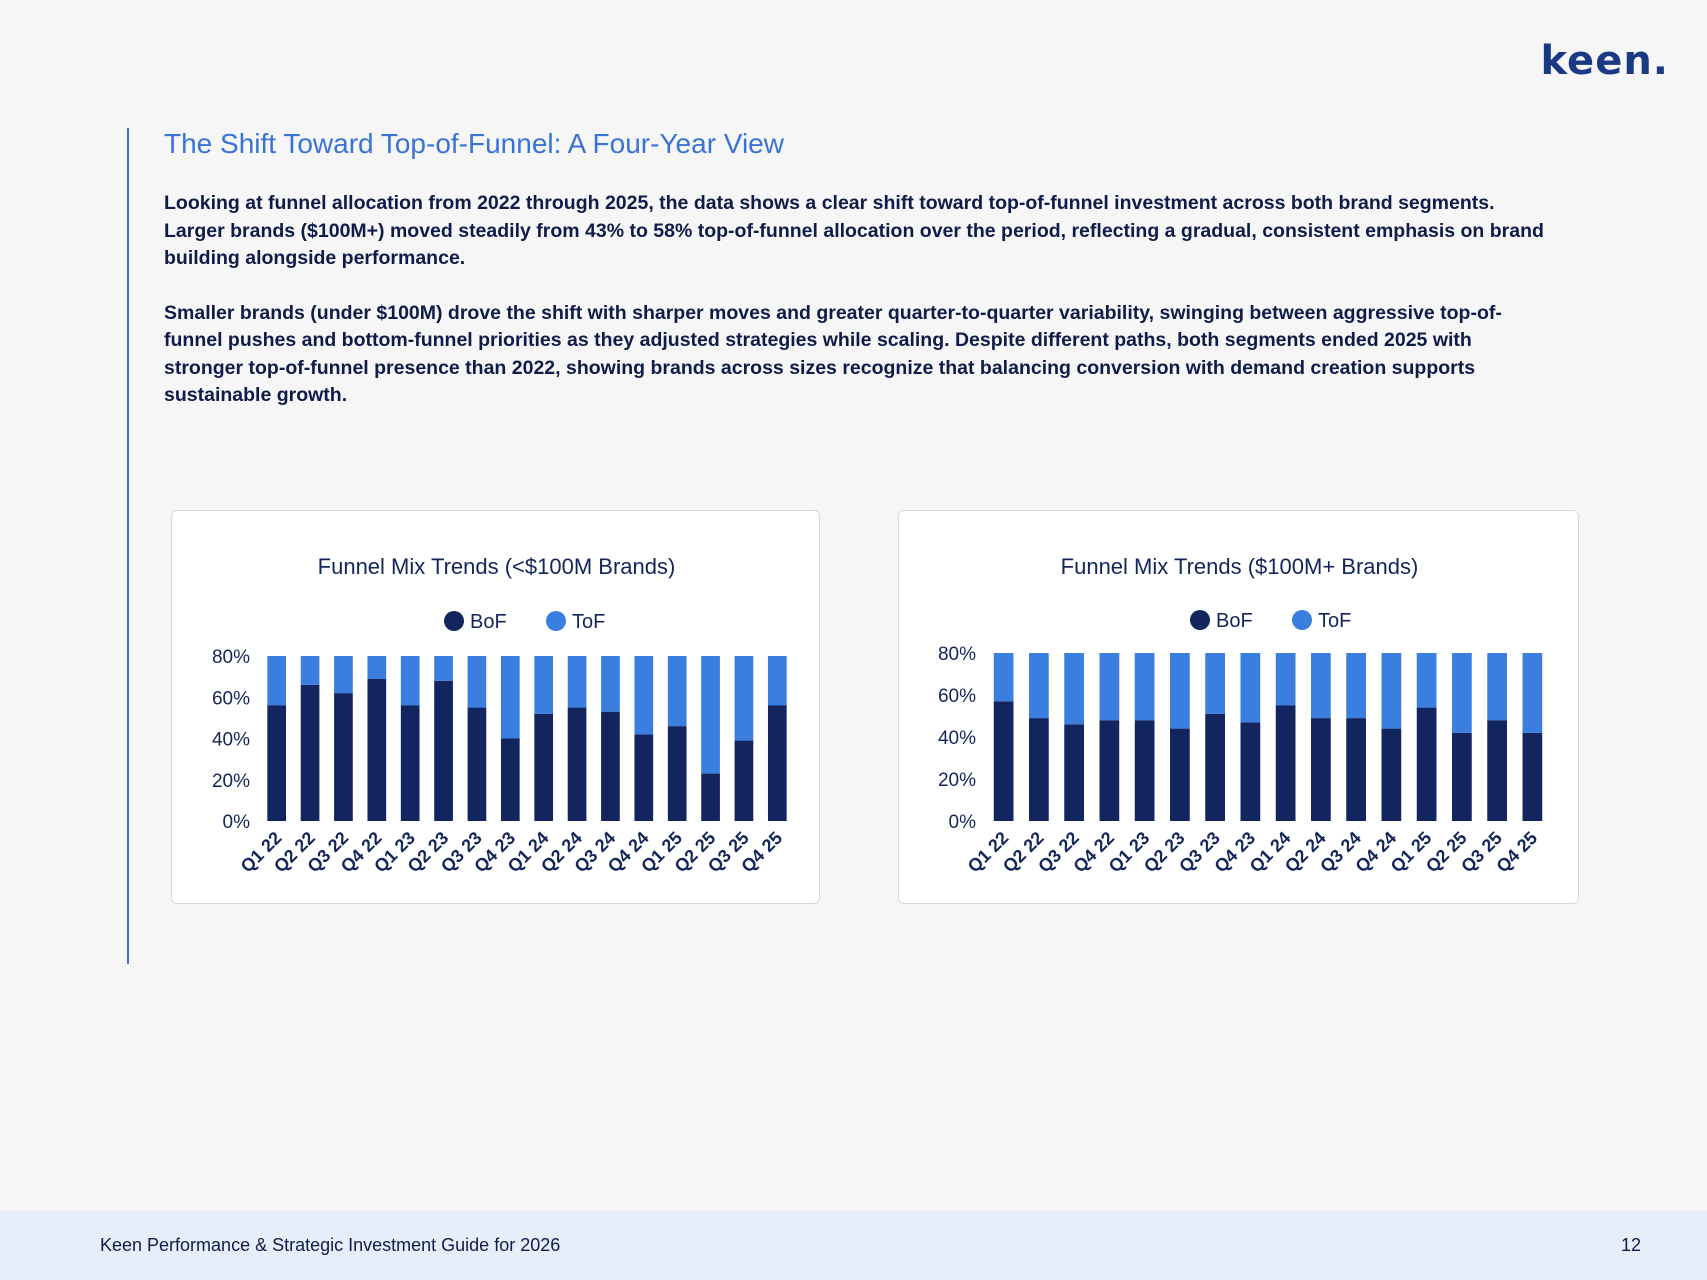  I want to click on x-tick-label: Q4 25, so click(1516, 852).